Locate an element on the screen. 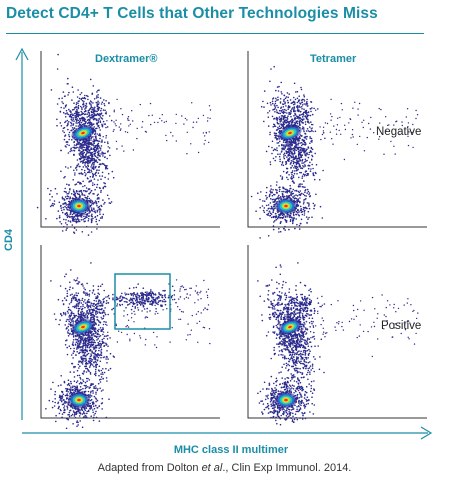  x-axis-arrow is located at coordinates (426, 433).